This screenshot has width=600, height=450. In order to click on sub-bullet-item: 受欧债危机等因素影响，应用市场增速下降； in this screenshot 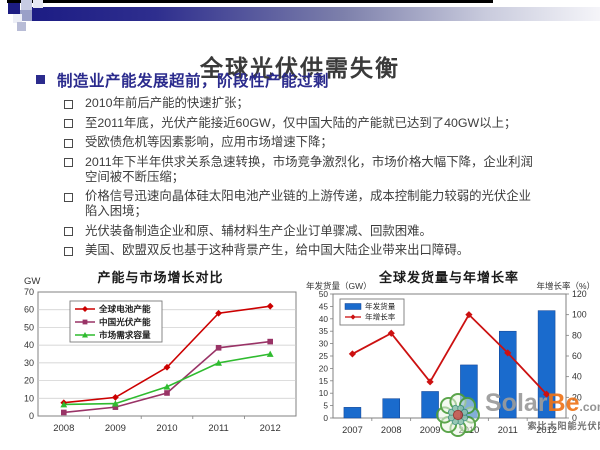, I will do `click(304, 142)`.